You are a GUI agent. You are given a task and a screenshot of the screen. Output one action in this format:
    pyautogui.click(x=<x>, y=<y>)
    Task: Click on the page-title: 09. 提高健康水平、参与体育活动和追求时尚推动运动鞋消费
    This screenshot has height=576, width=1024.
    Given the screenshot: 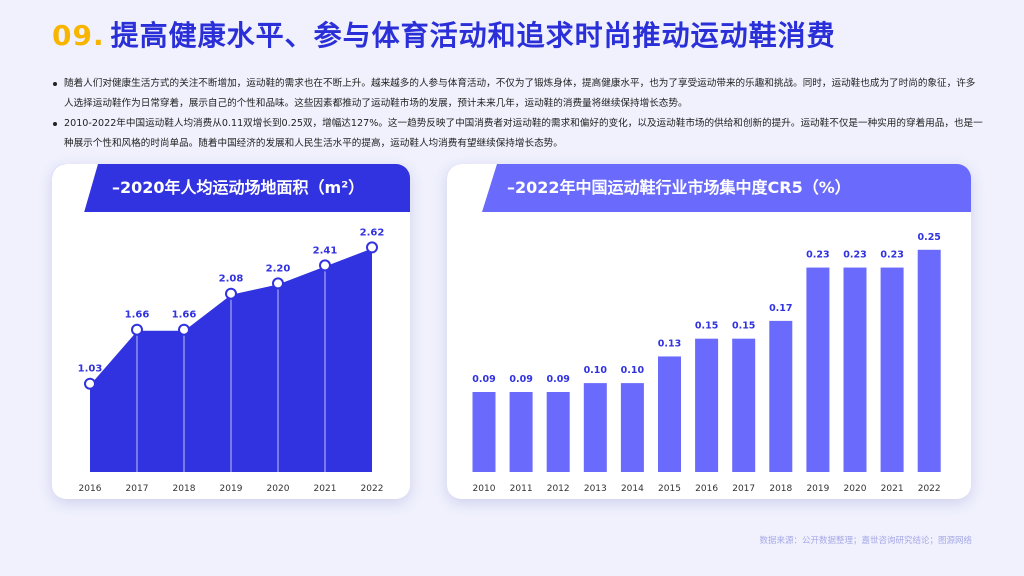 What is the action you would take?
    pyautogui.click(x=444, y=34)
    